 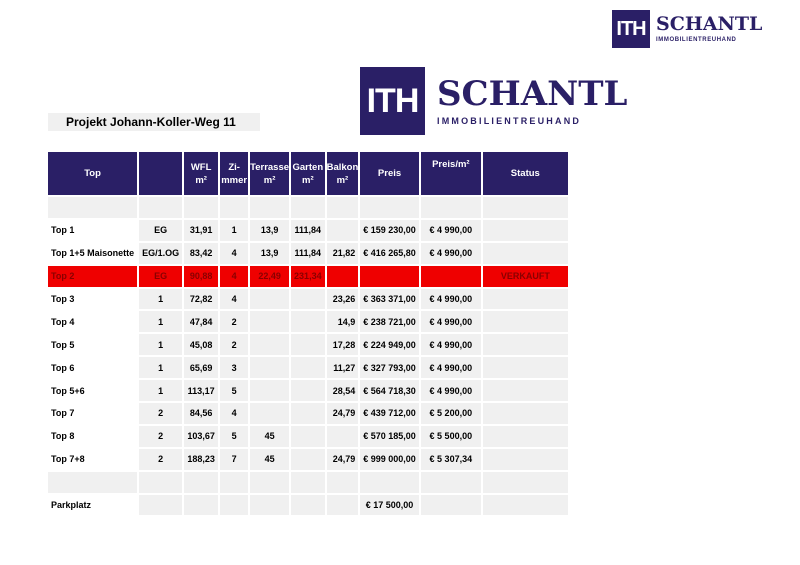 What do you see at coordinates (161, 253) in the screenshot?
I see `cell-floor: EG/1.OG` at bounding box center [161, 253].